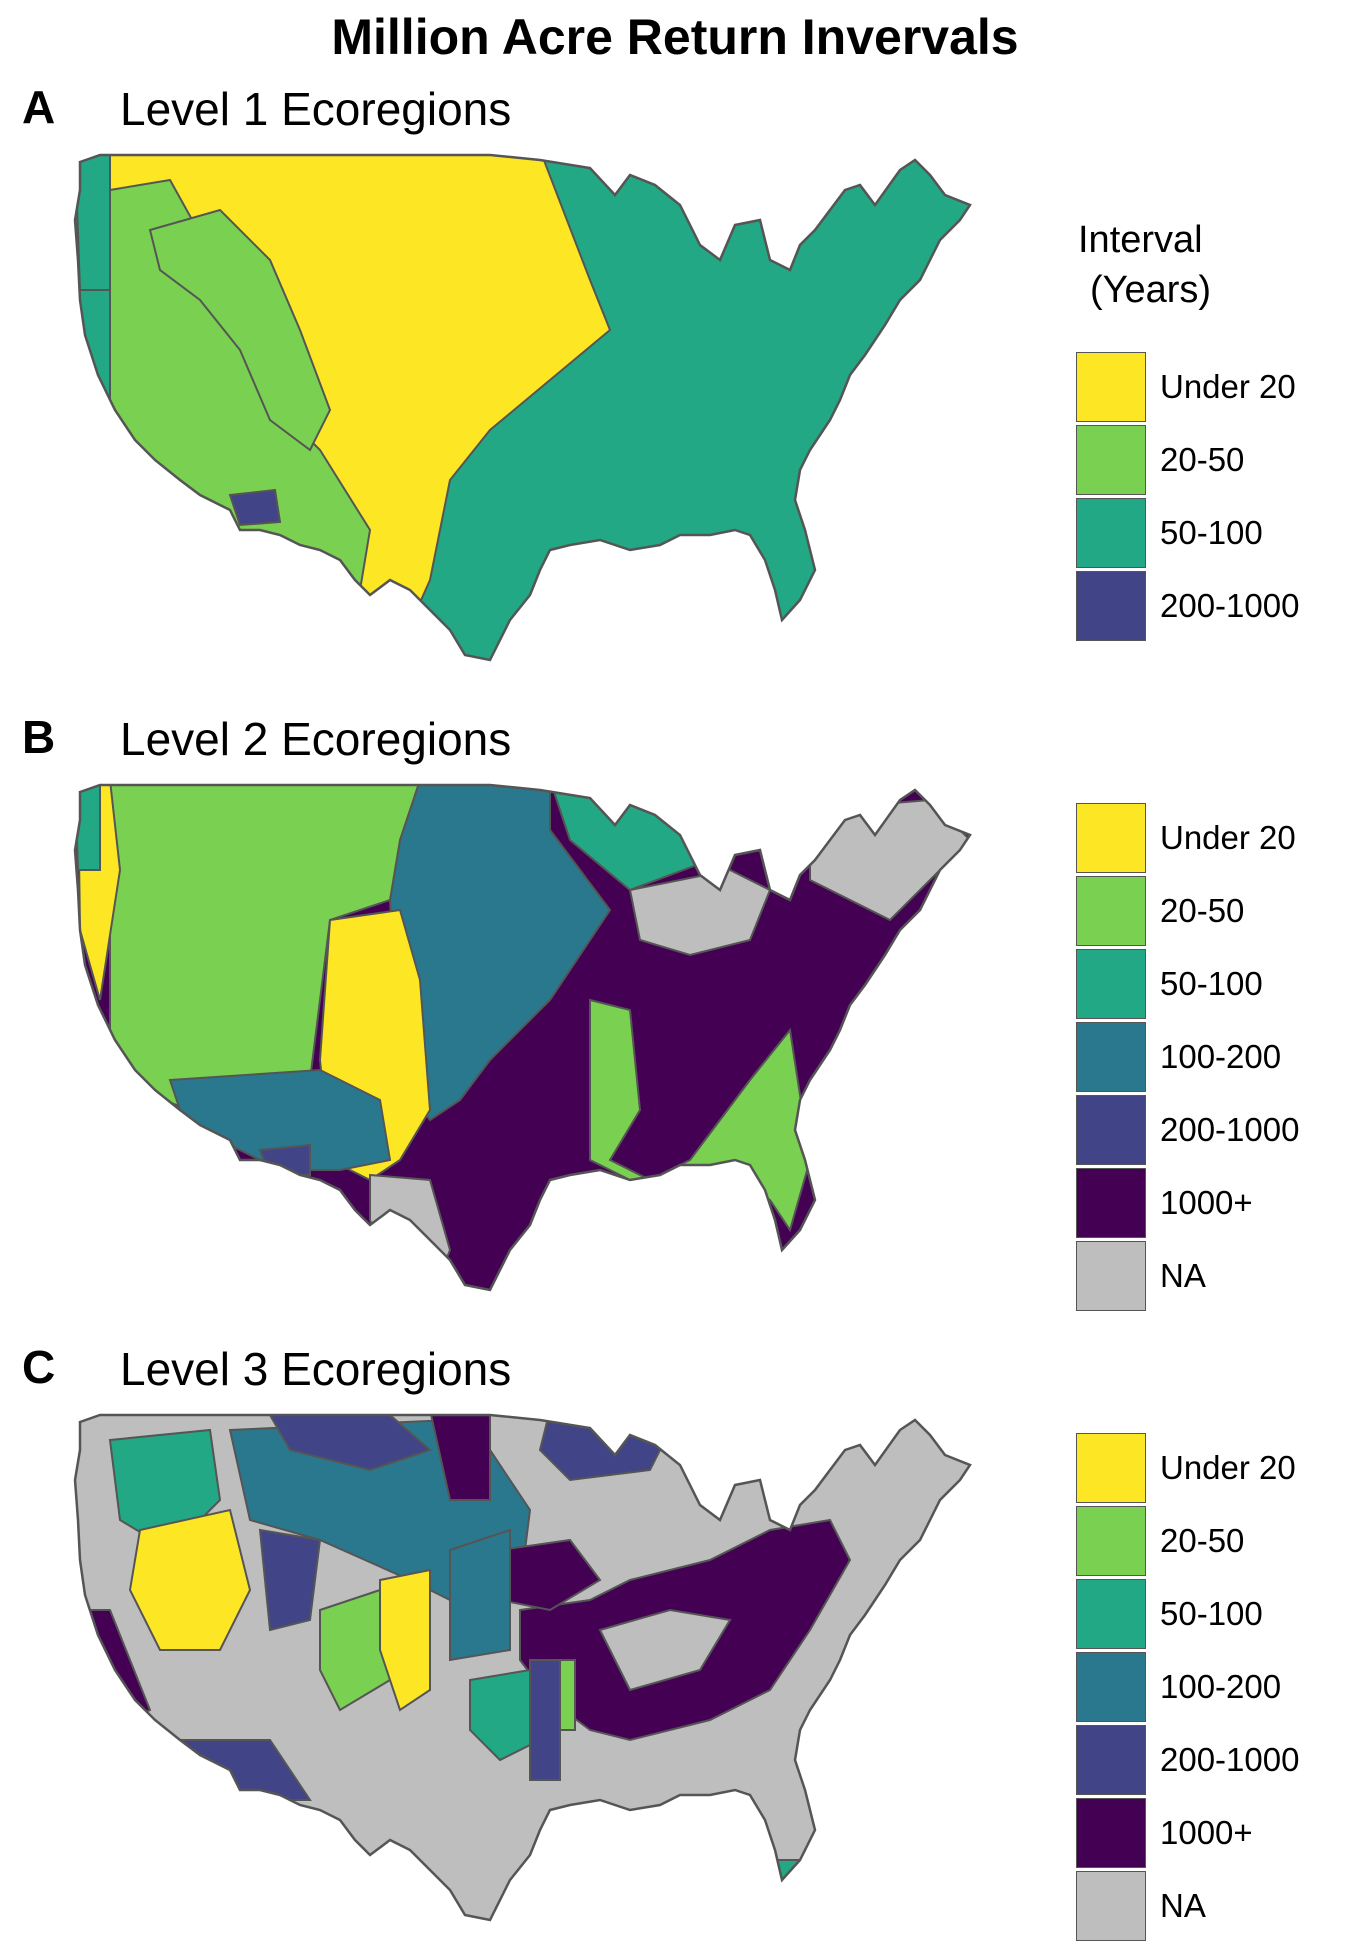  I want to click on region-marine-west-coast, so click(93, 223).